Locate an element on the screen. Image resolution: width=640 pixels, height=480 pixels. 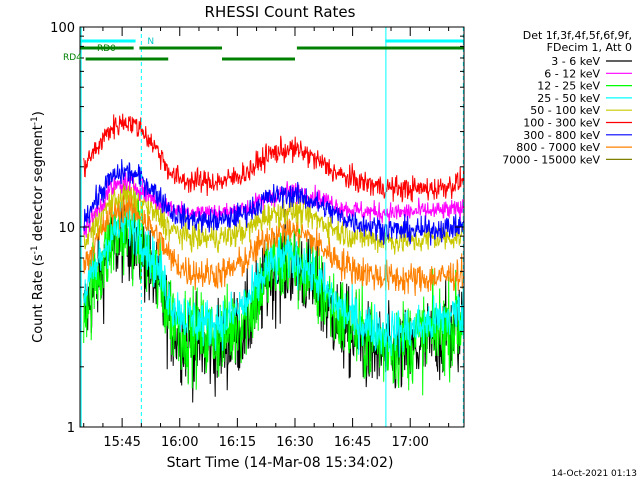
legend-entry-label: 300 - 800 keV is located at coordinates (561, 135).